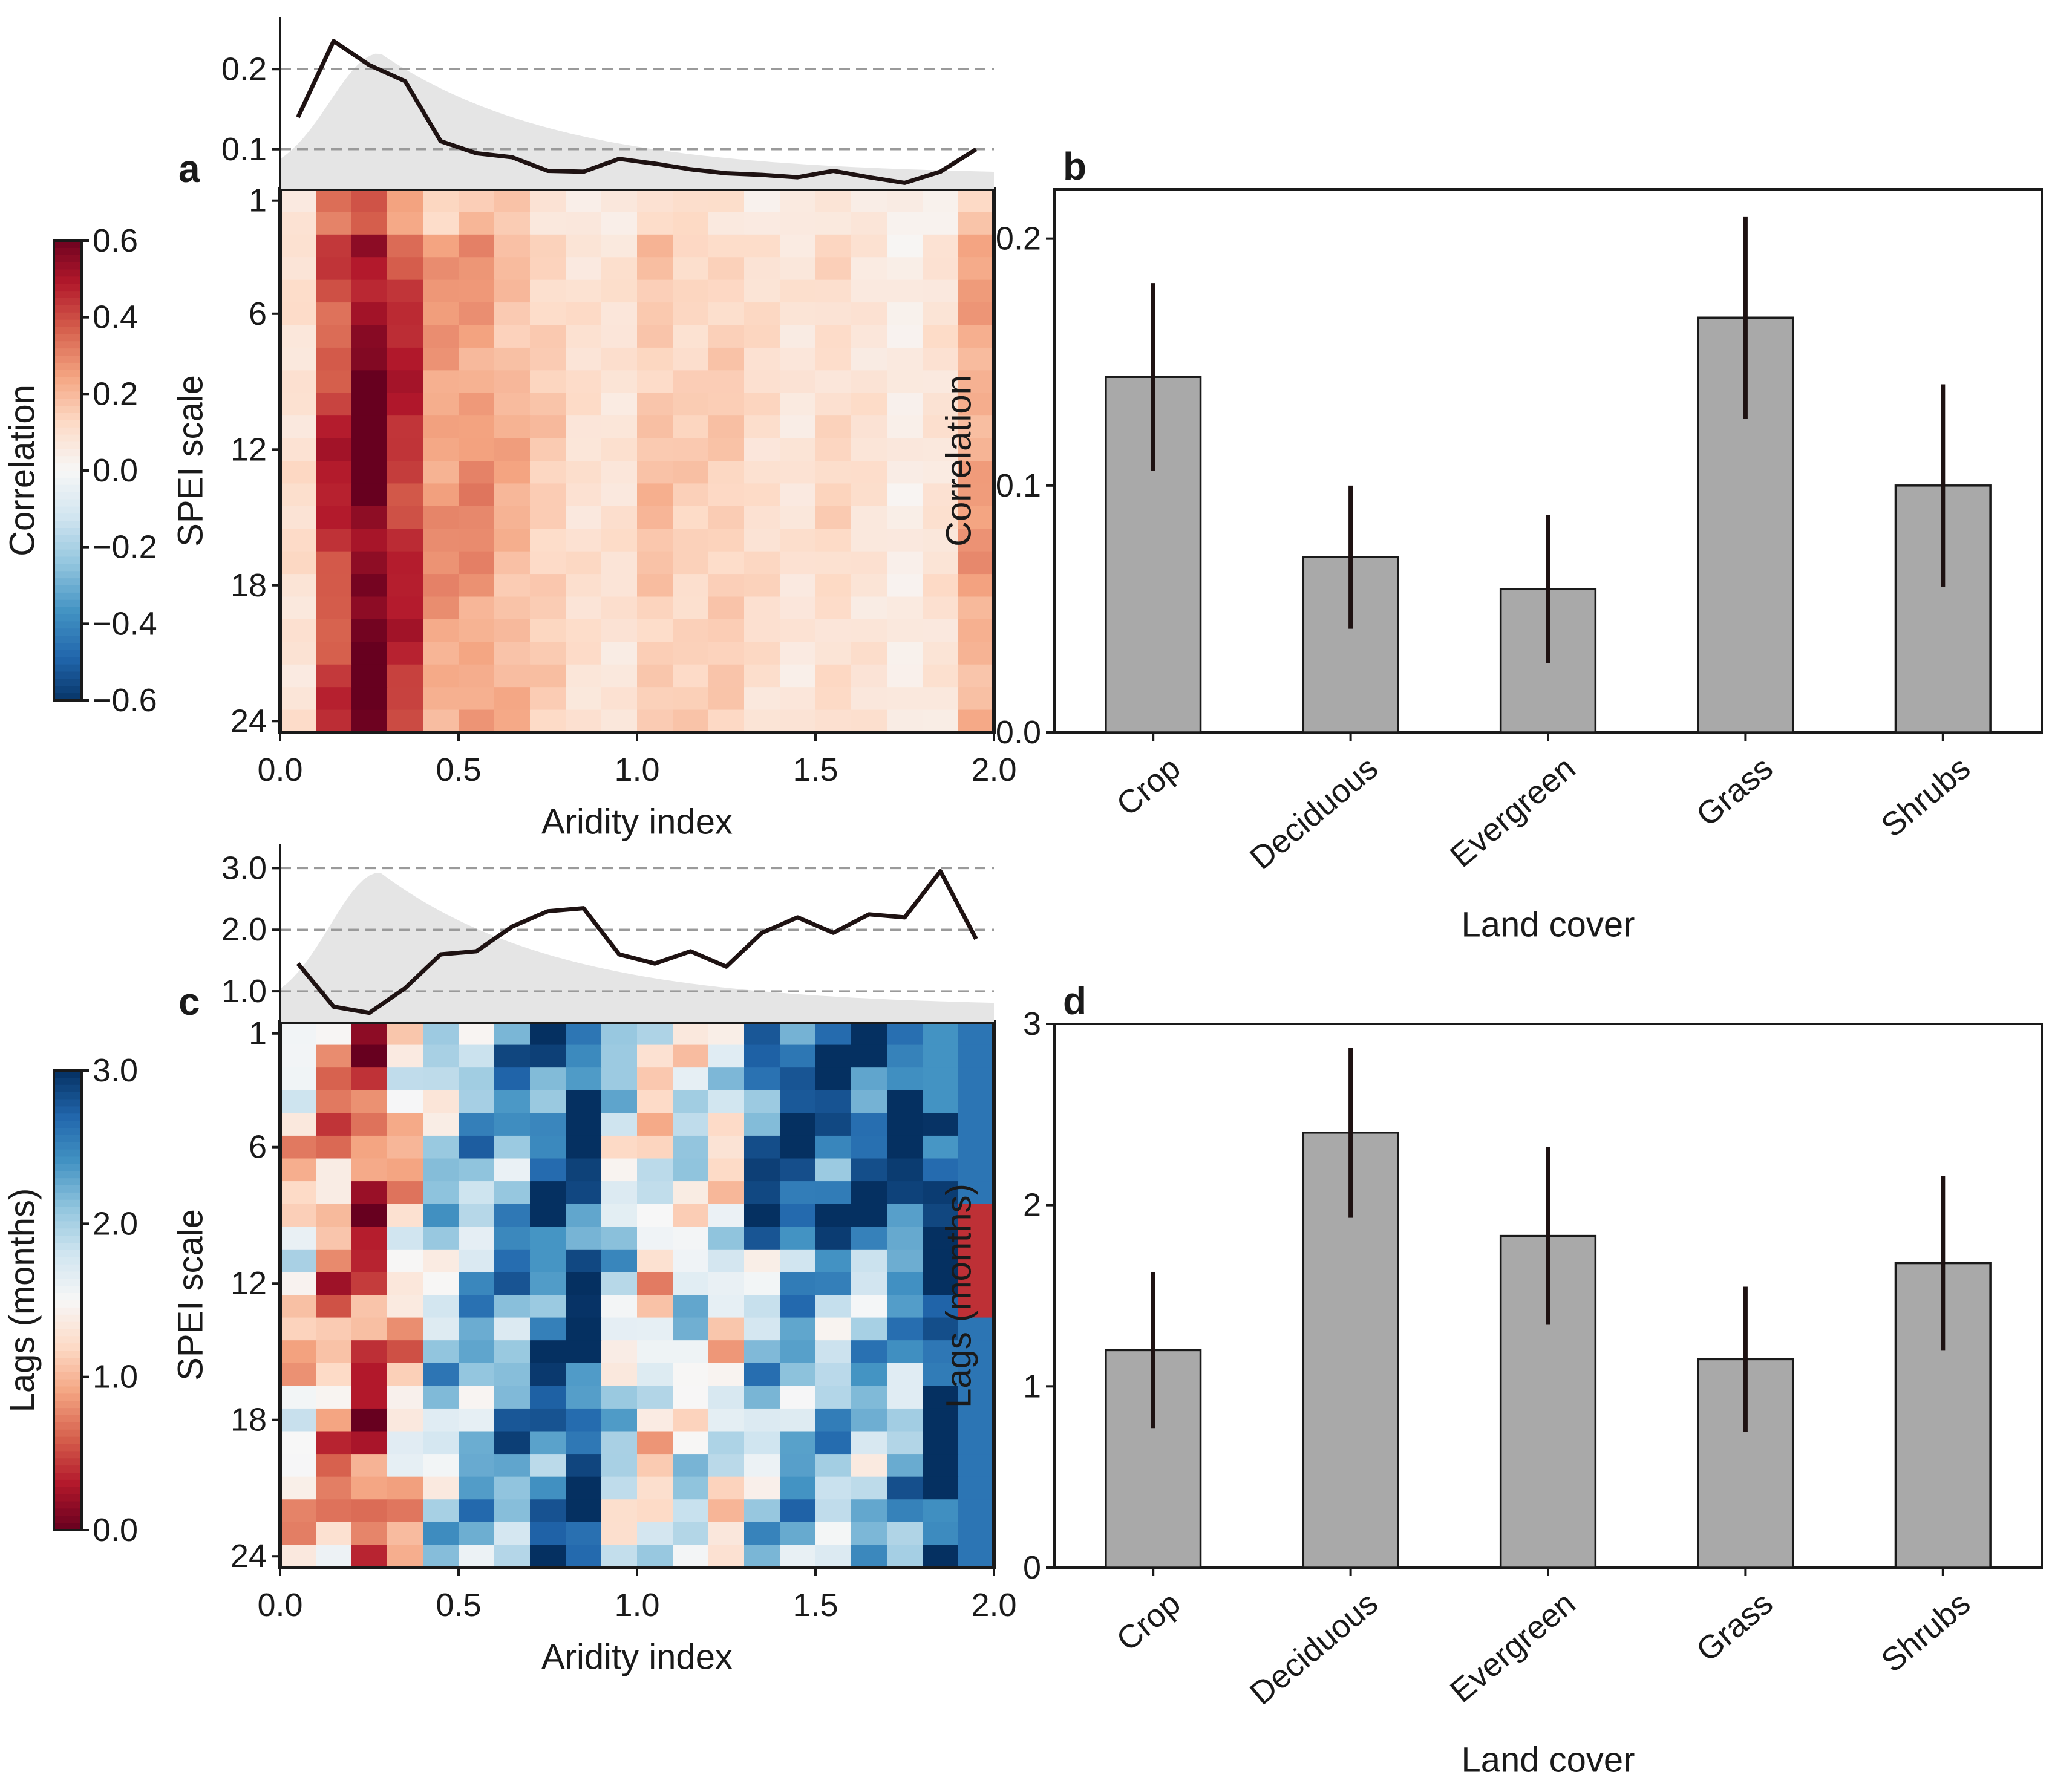 This screenshot has width=2052, height=1792. I want to click on panel-b-ytick-label: 0.2, so click(1018, 239).